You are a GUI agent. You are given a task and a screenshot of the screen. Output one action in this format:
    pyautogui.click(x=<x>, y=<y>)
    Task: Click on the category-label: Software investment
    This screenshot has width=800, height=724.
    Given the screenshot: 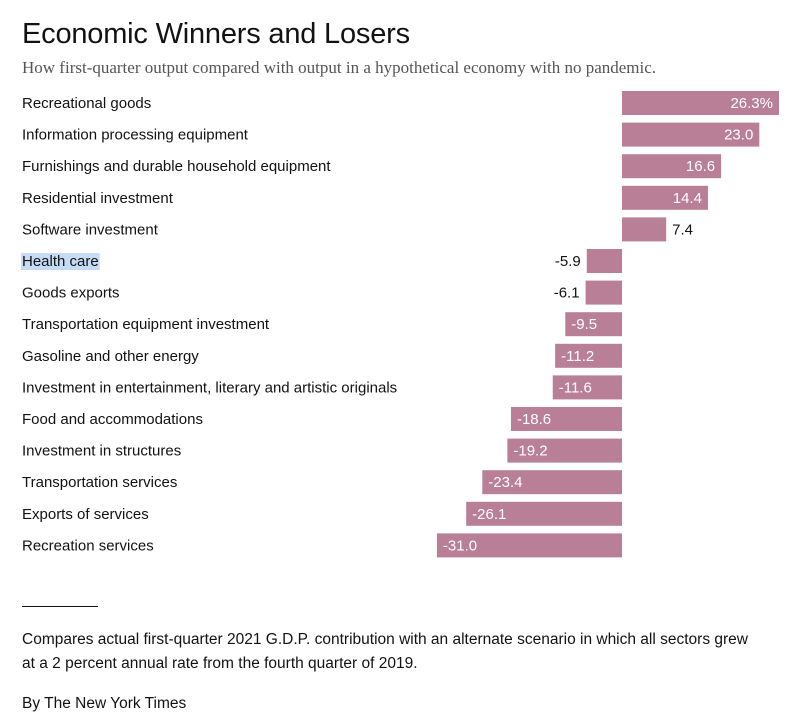 What is the action you would take?
    pyautogui.click(x=90, y=229)
    